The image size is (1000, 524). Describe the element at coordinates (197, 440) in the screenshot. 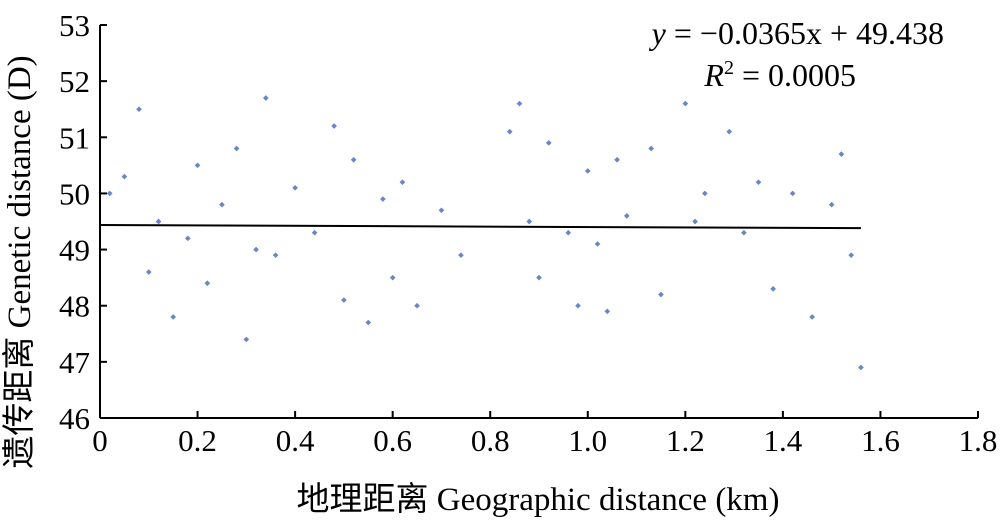

I see `x-tick-label: 0.2` at that location.